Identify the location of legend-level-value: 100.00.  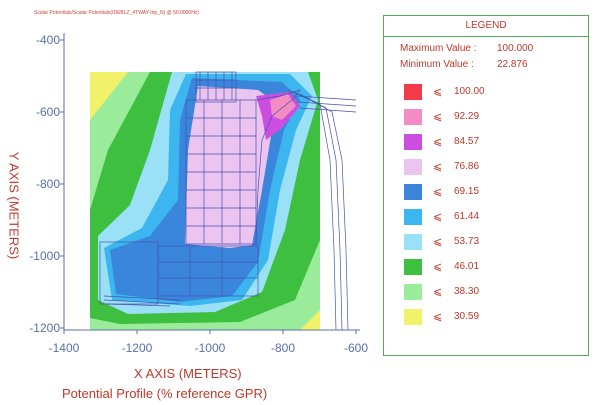
(469, 91).